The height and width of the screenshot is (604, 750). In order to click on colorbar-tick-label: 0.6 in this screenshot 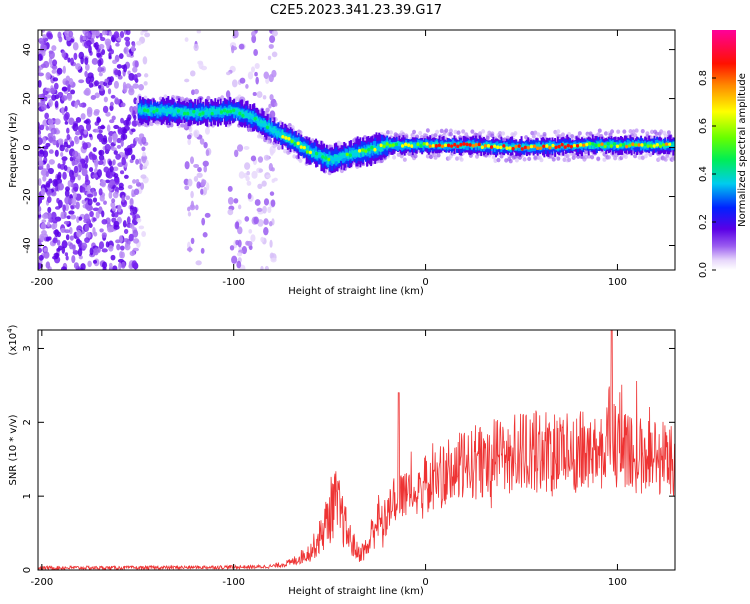, I will do `click(703, 126)`.